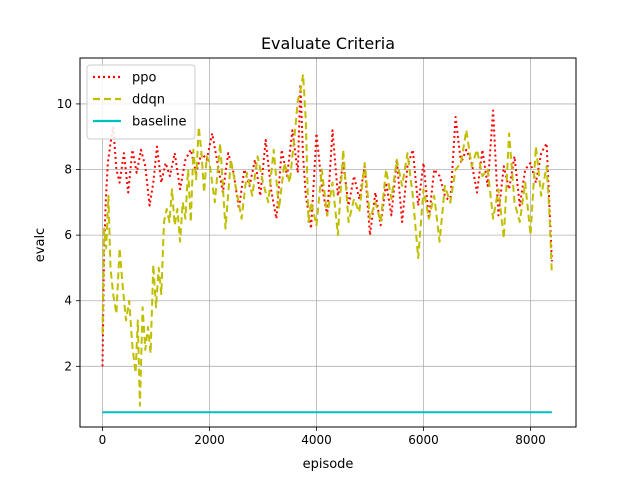  What do you see at coordinates (64, 104) in the screenshot?
I see `y-tick-label: 10` at bounding box center [64, 104].